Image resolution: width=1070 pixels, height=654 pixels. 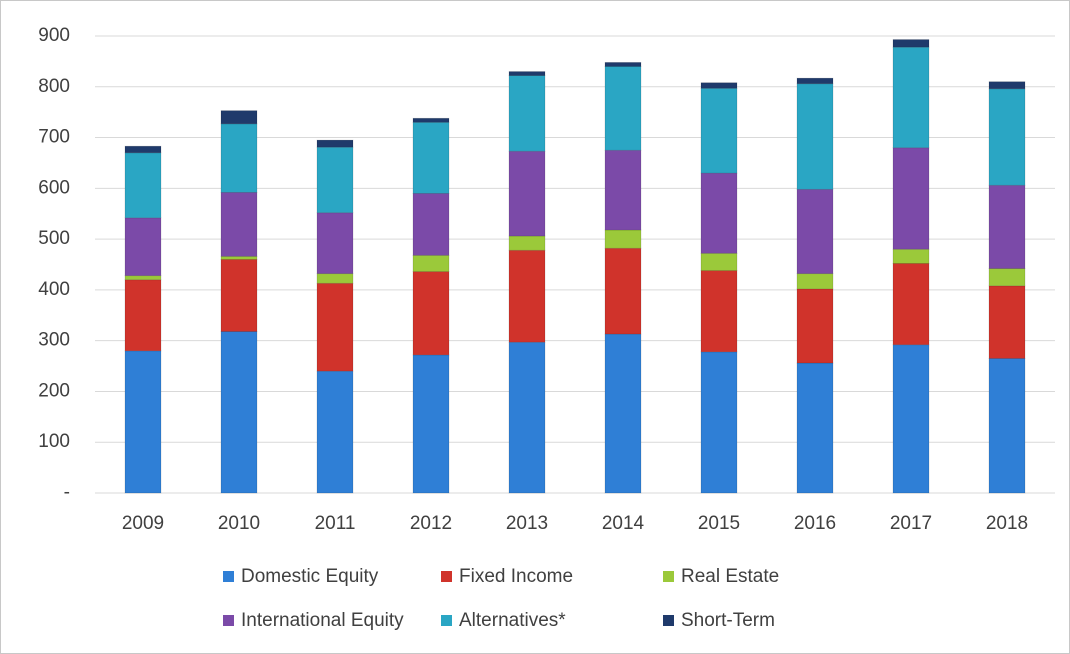 What do you see at coordinates (54, 187) in the screenshot?
I see `y-tick-label: 600` at bounding box center [54, 187].